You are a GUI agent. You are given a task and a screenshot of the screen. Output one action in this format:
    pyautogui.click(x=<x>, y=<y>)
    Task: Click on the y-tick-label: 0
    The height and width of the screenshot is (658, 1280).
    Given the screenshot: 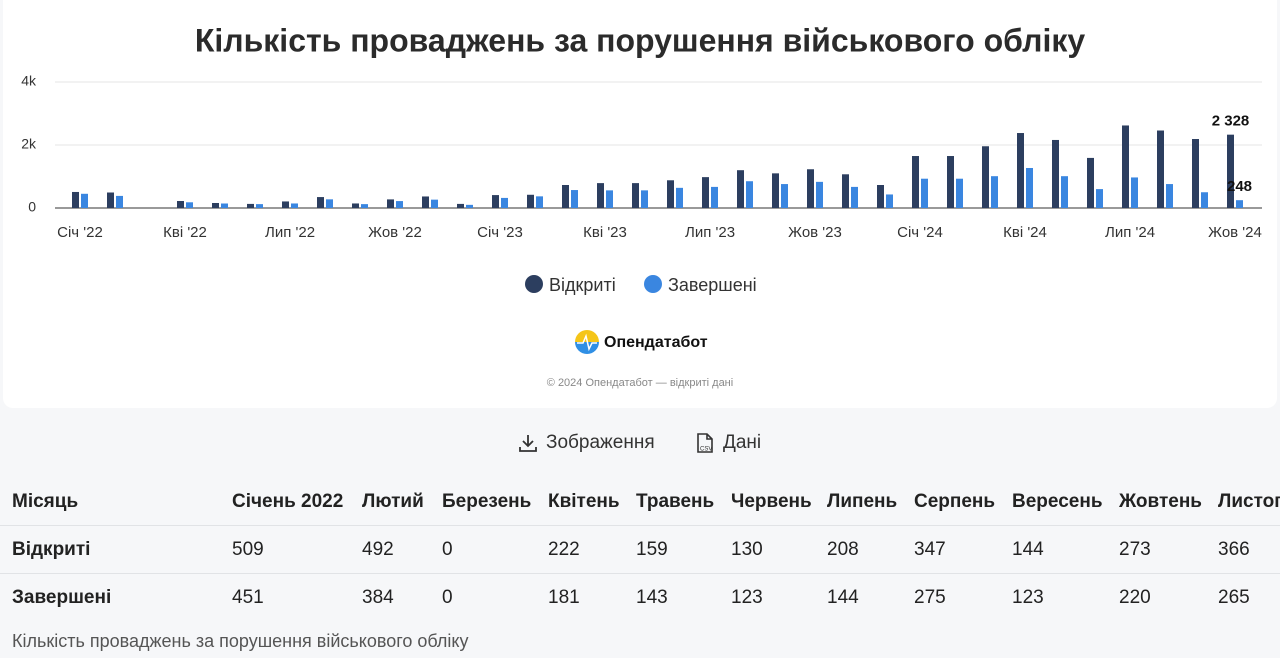 What is the action you would take?
    pyautogui.click(x=32, y=207)
    